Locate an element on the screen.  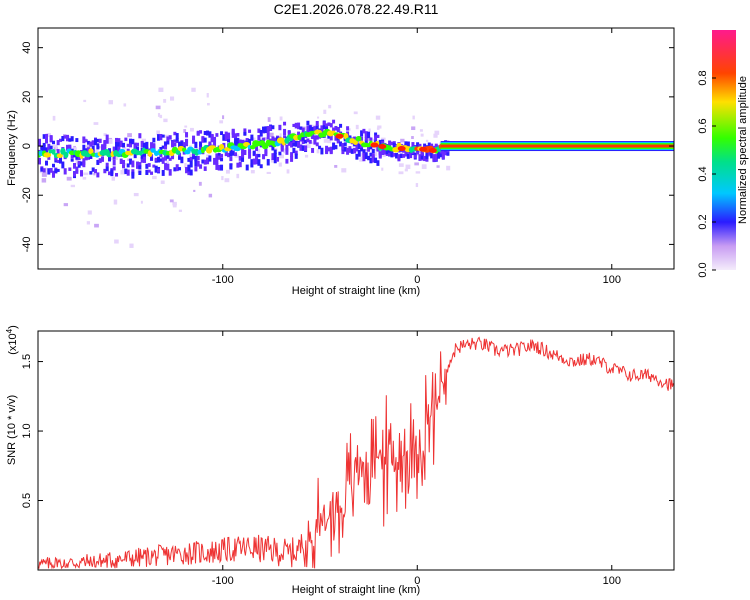
snr-x-tick-label: -100 is located at coordinates (223, 581).